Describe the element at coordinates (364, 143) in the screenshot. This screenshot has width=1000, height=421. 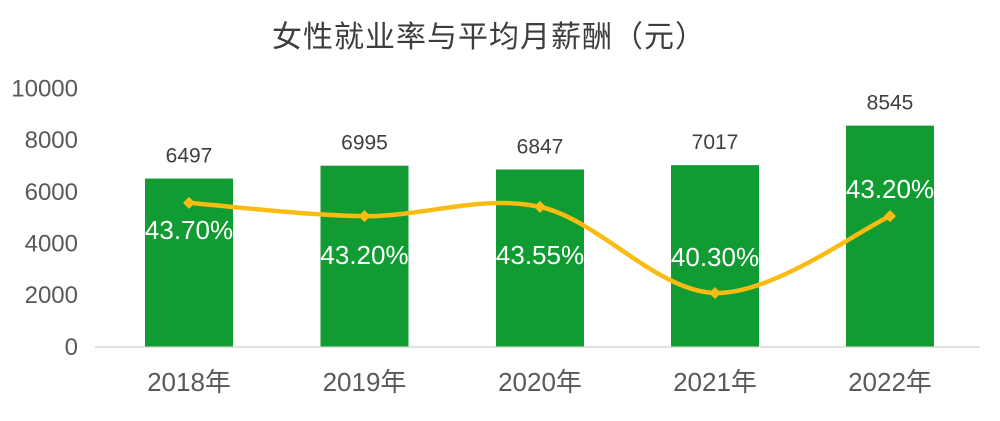
I see `bar-value-label: 6995` at that location.